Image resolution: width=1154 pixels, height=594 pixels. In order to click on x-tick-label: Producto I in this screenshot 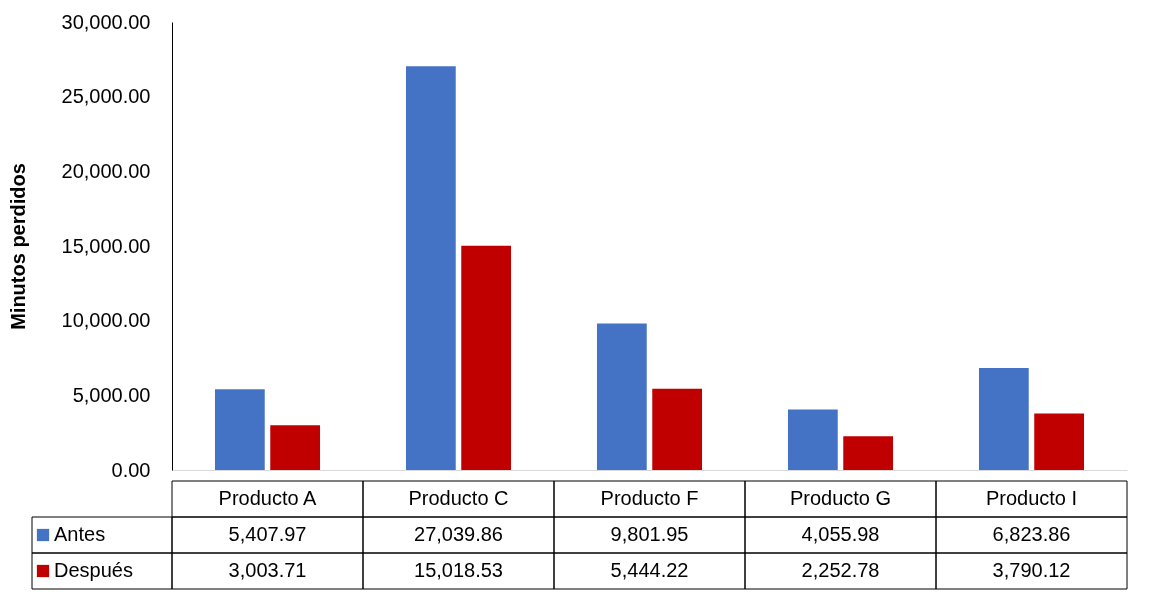, I will do `click(1031, 498)`.